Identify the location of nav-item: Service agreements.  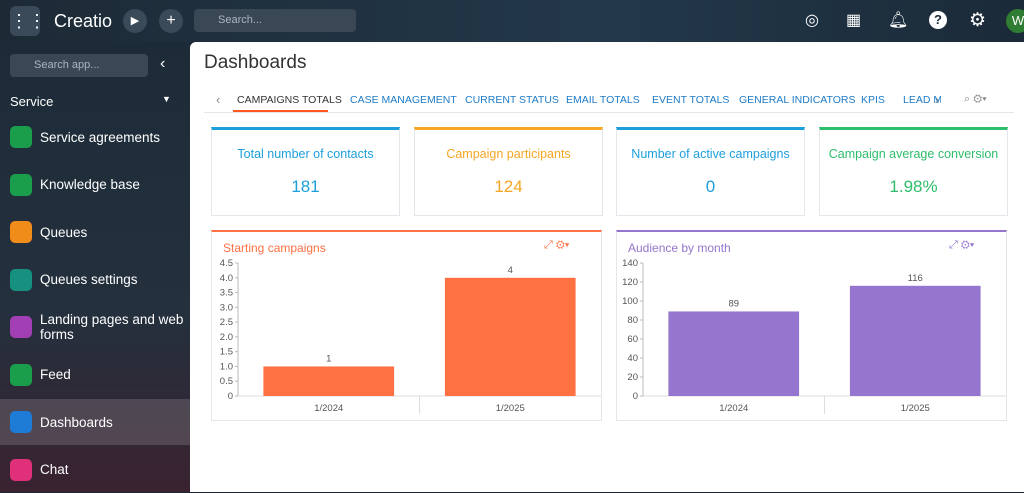
(95, 137).